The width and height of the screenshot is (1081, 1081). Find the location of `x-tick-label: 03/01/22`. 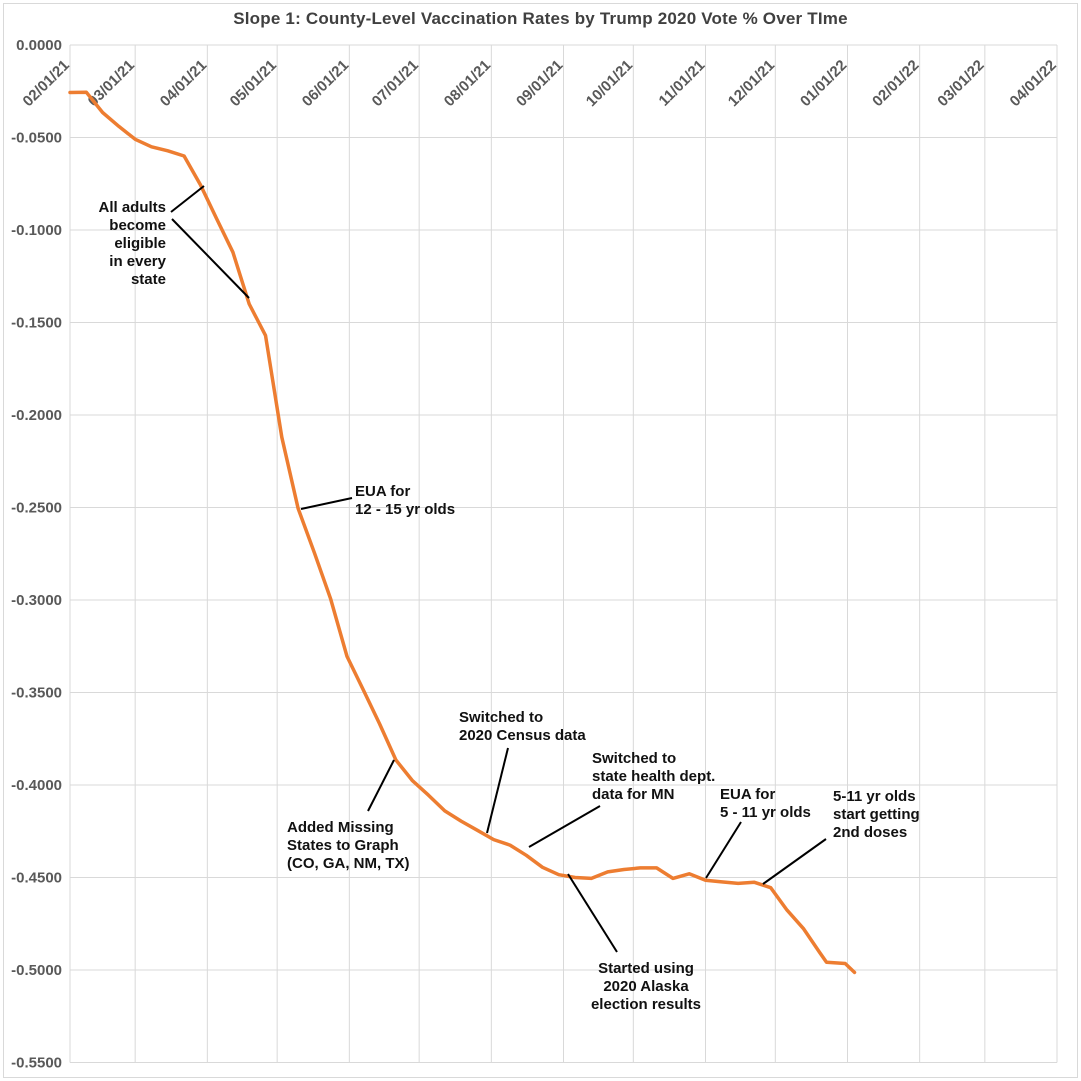

x-tick-label: 03/01/22 is located at coordinates (960, 83).